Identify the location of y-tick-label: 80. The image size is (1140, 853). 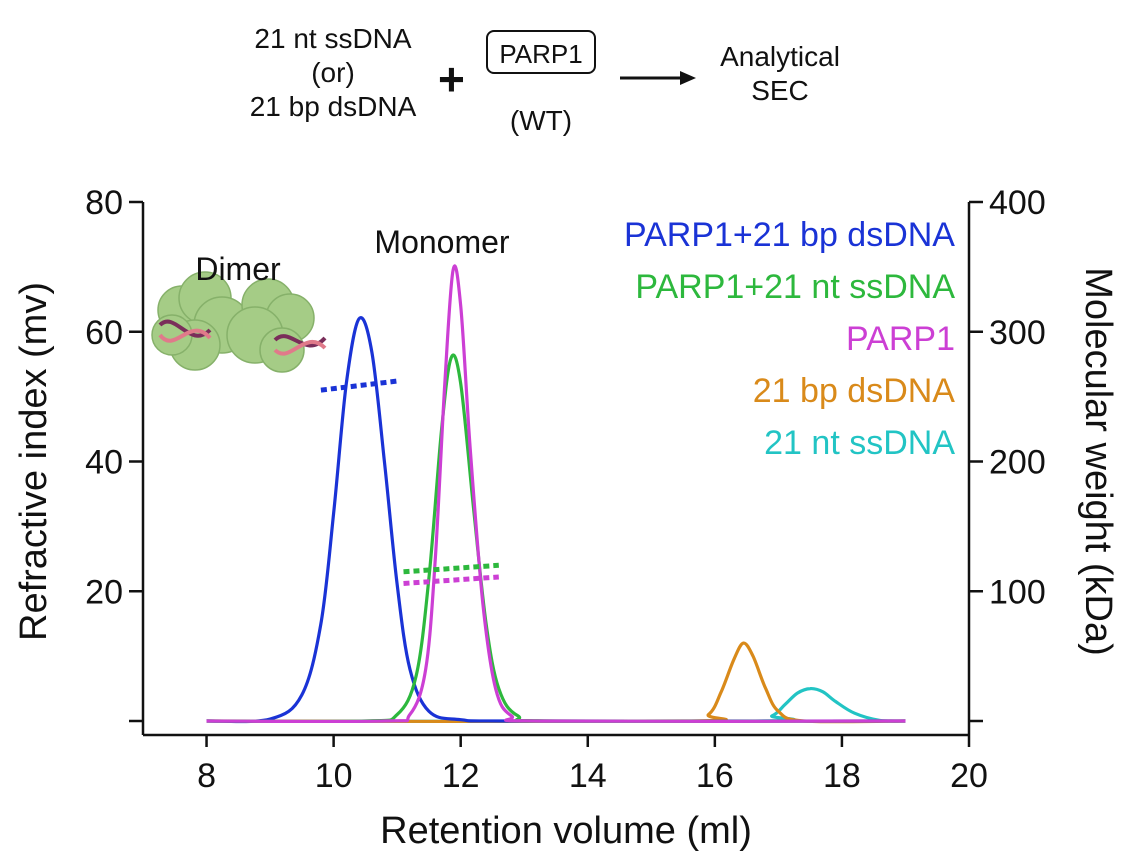
(104, 203).